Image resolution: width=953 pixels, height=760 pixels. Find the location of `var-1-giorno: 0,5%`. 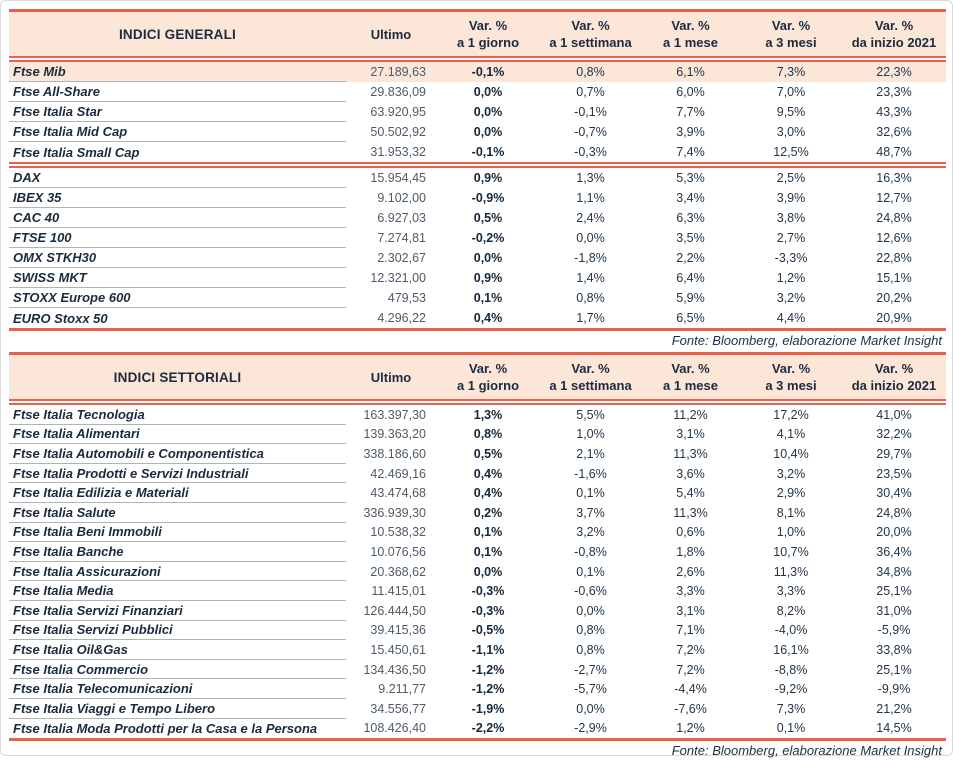

var-1-giorno: 0,5% is located at coordinates (488, 218).